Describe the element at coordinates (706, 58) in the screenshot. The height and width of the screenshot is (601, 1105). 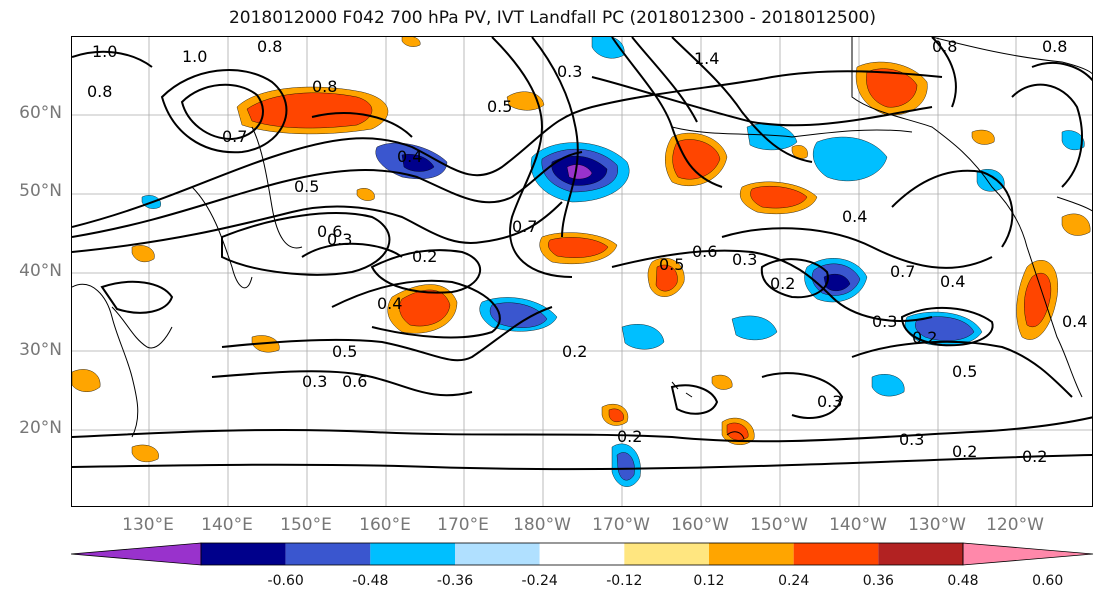
I see `contour-label: 1.4` at that location.